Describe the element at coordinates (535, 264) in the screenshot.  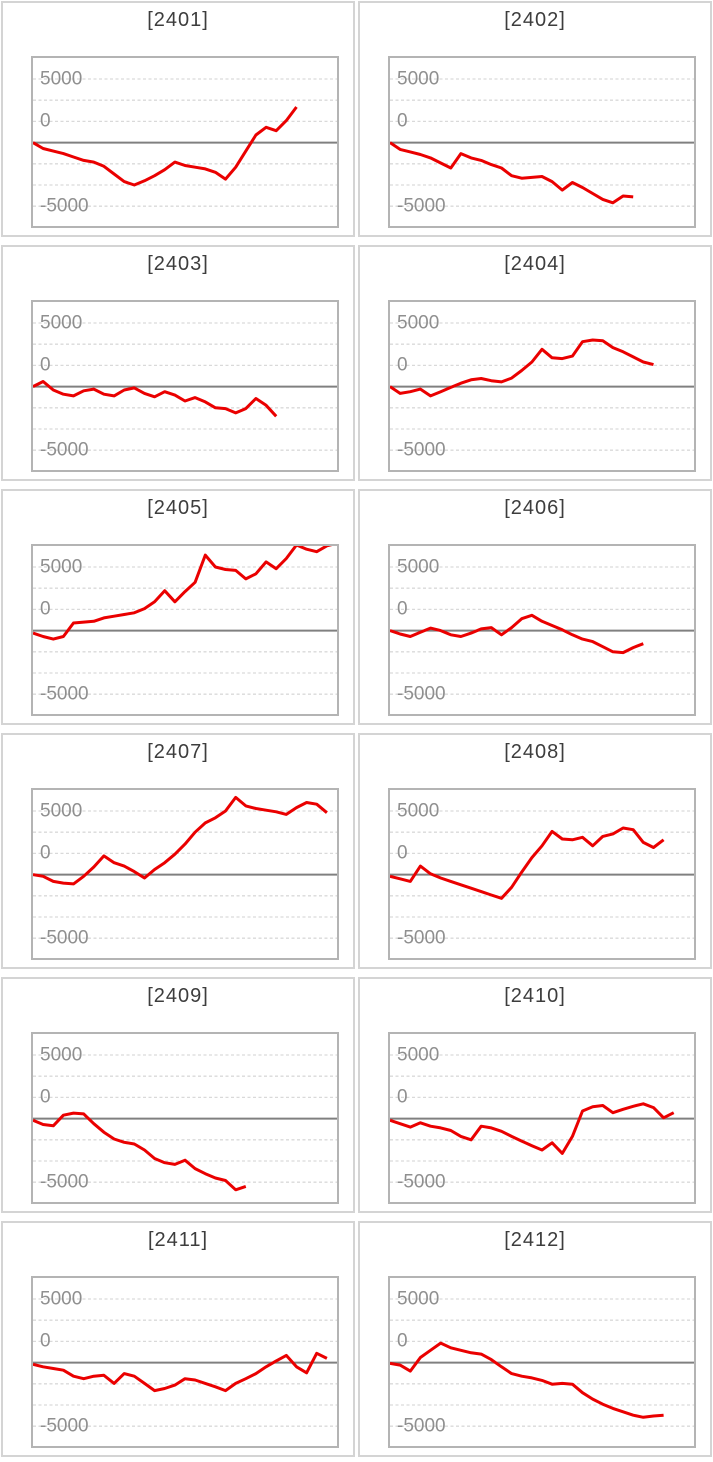
I see `chart-title: [2404]` at that location.